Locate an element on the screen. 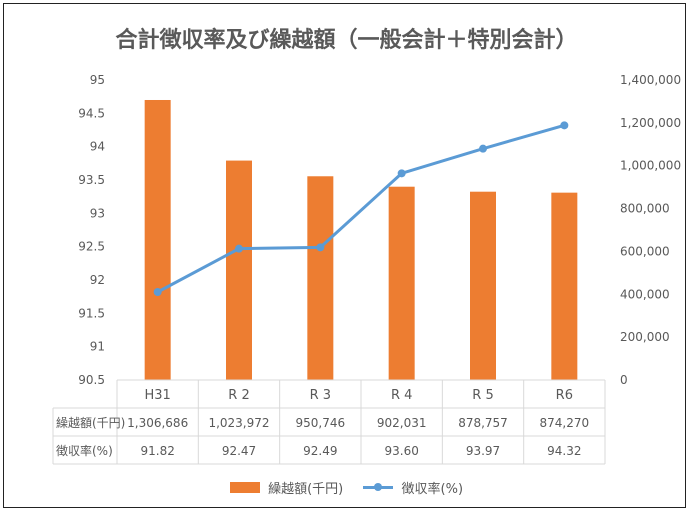  table-cell: 902,031 is located at coordinates (402, 423).